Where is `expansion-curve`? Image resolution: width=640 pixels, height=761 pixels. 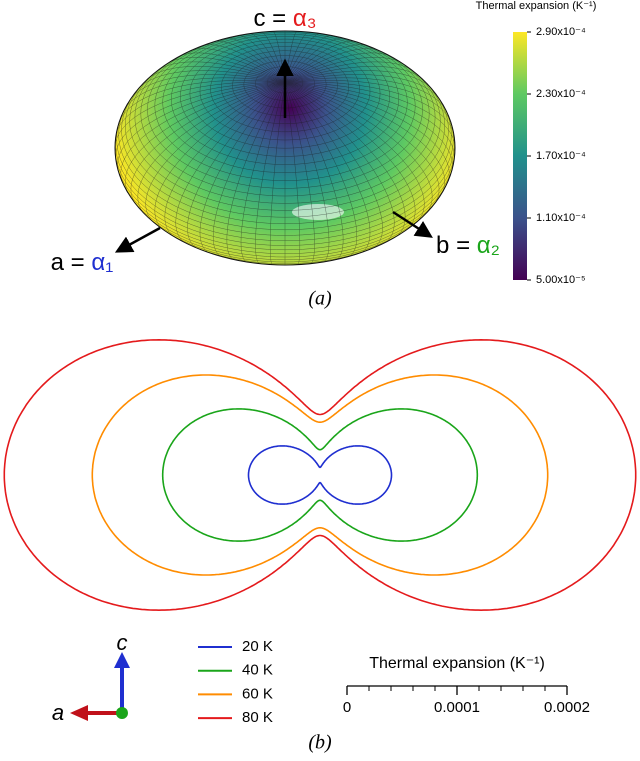 expansion-curve is located at coordinates (320, 475).